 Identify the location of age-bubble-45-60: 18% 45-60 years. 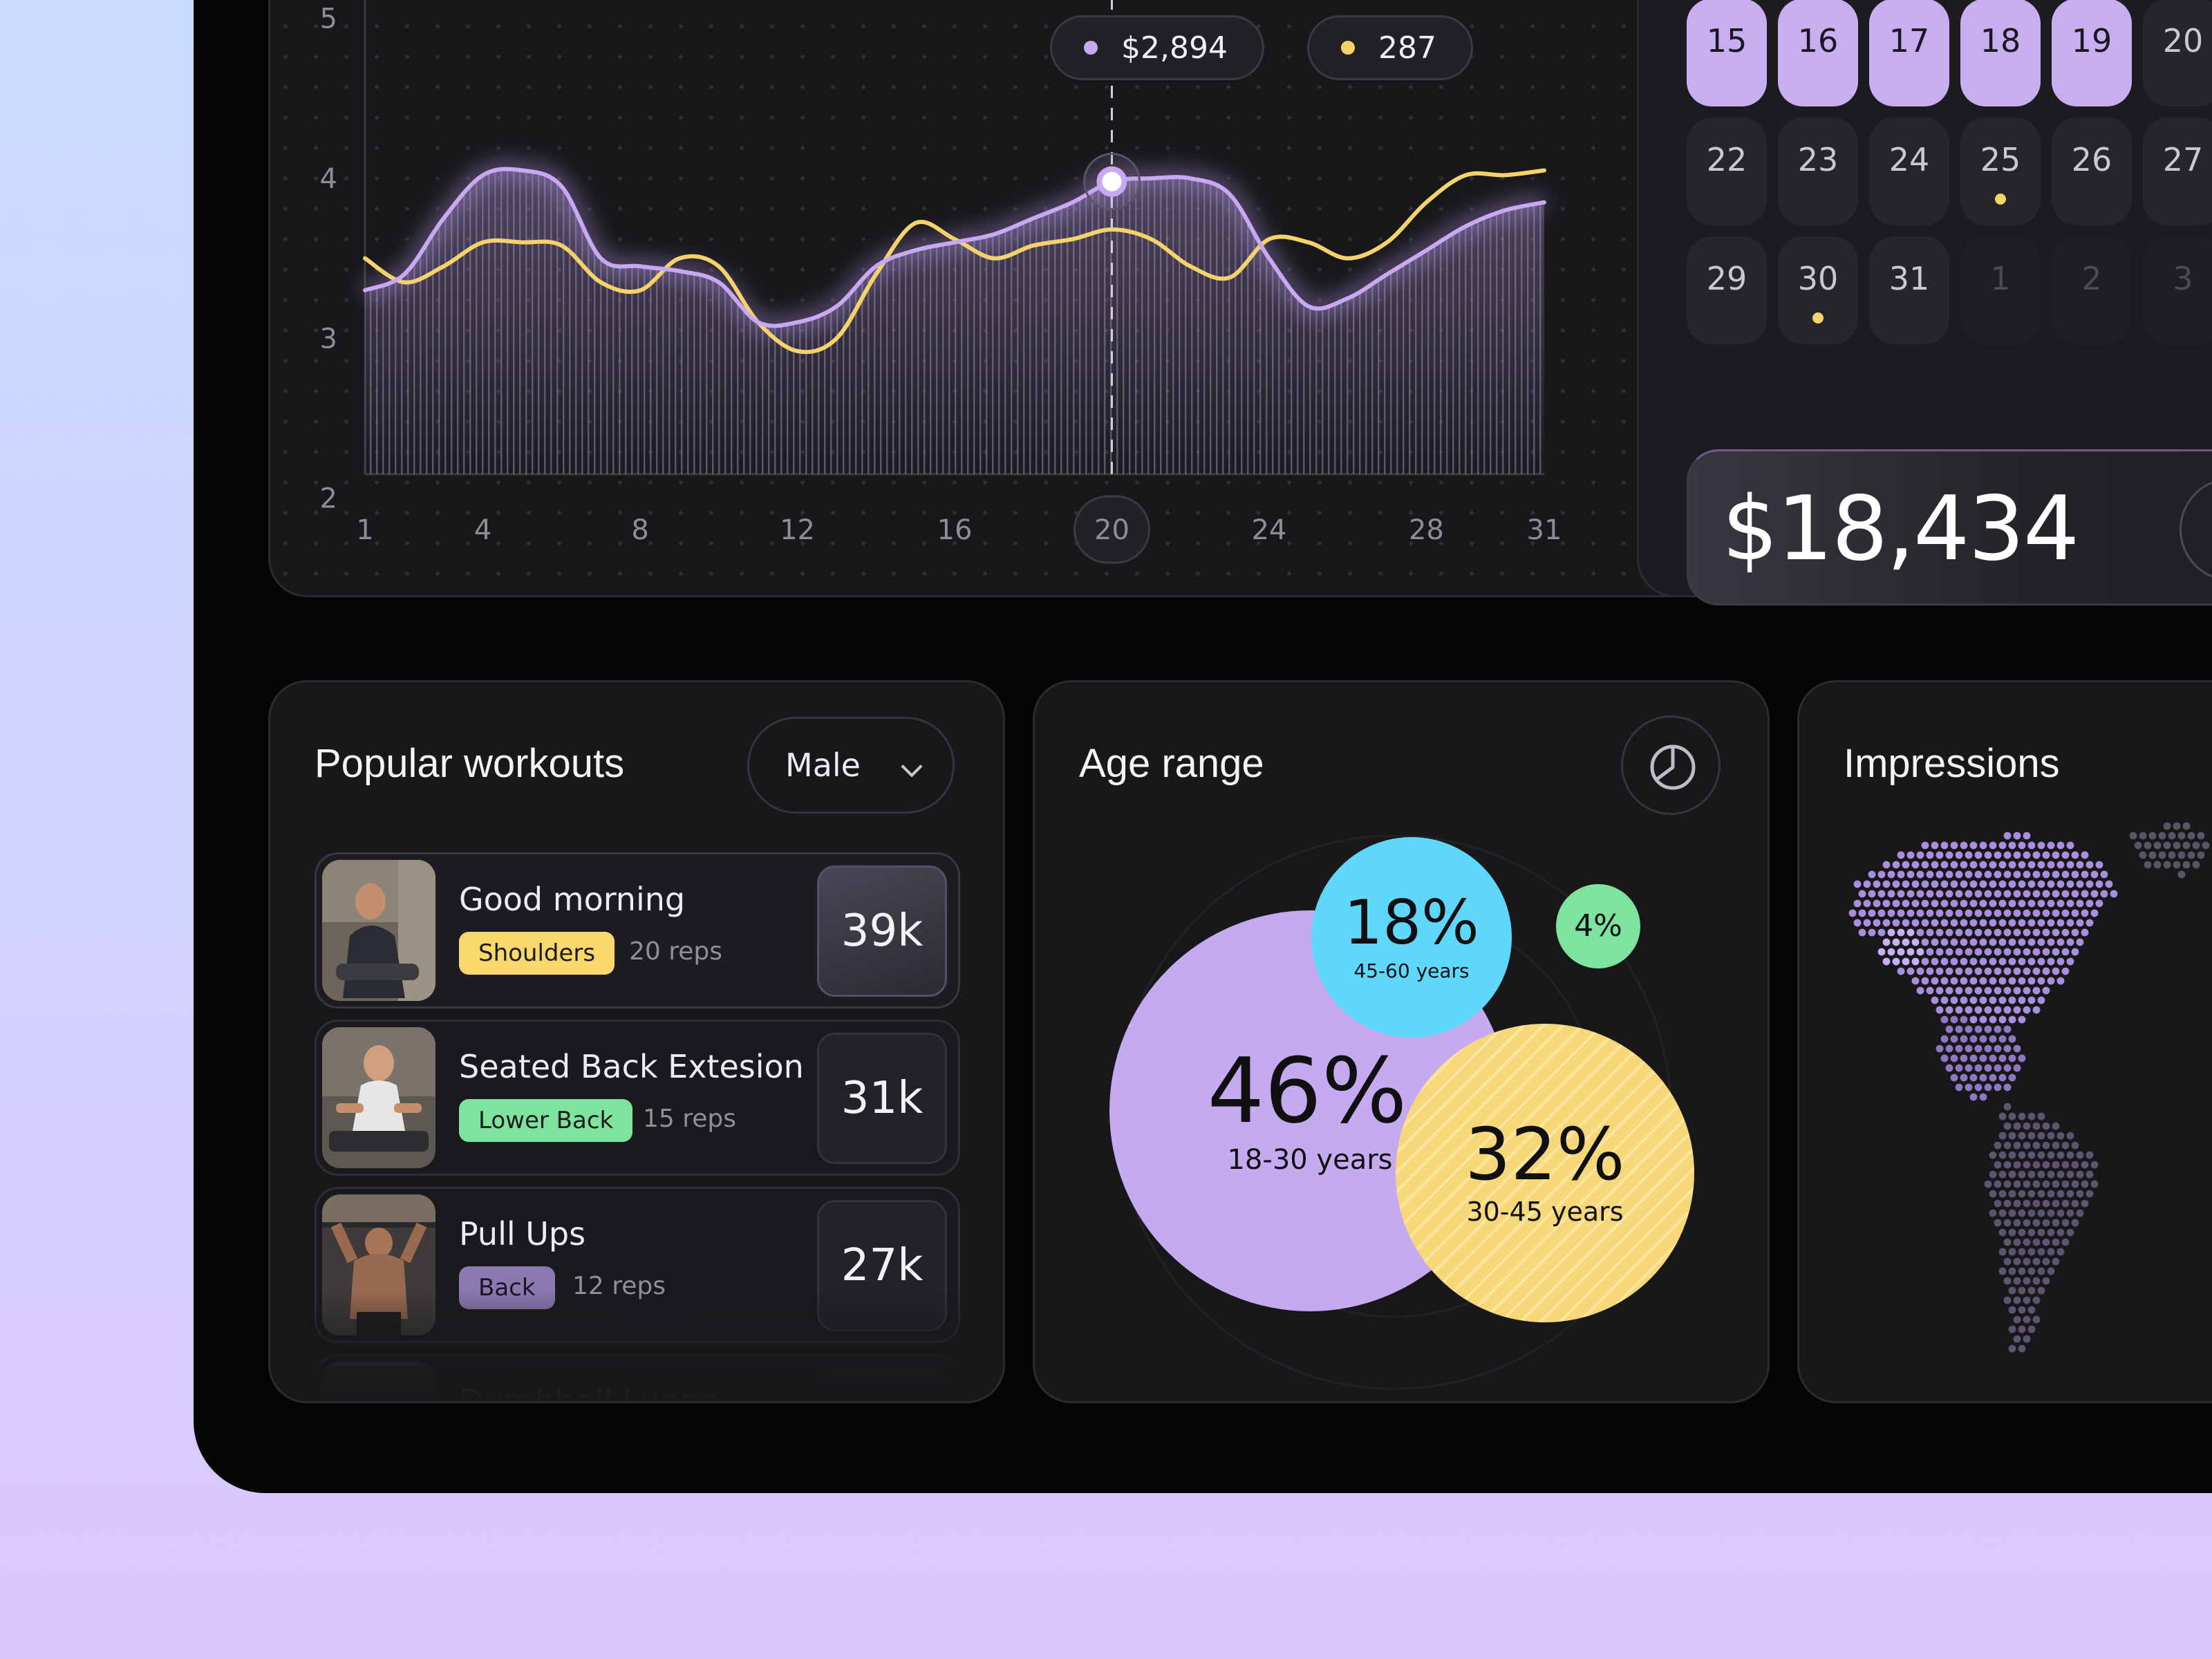
(1412, 937).